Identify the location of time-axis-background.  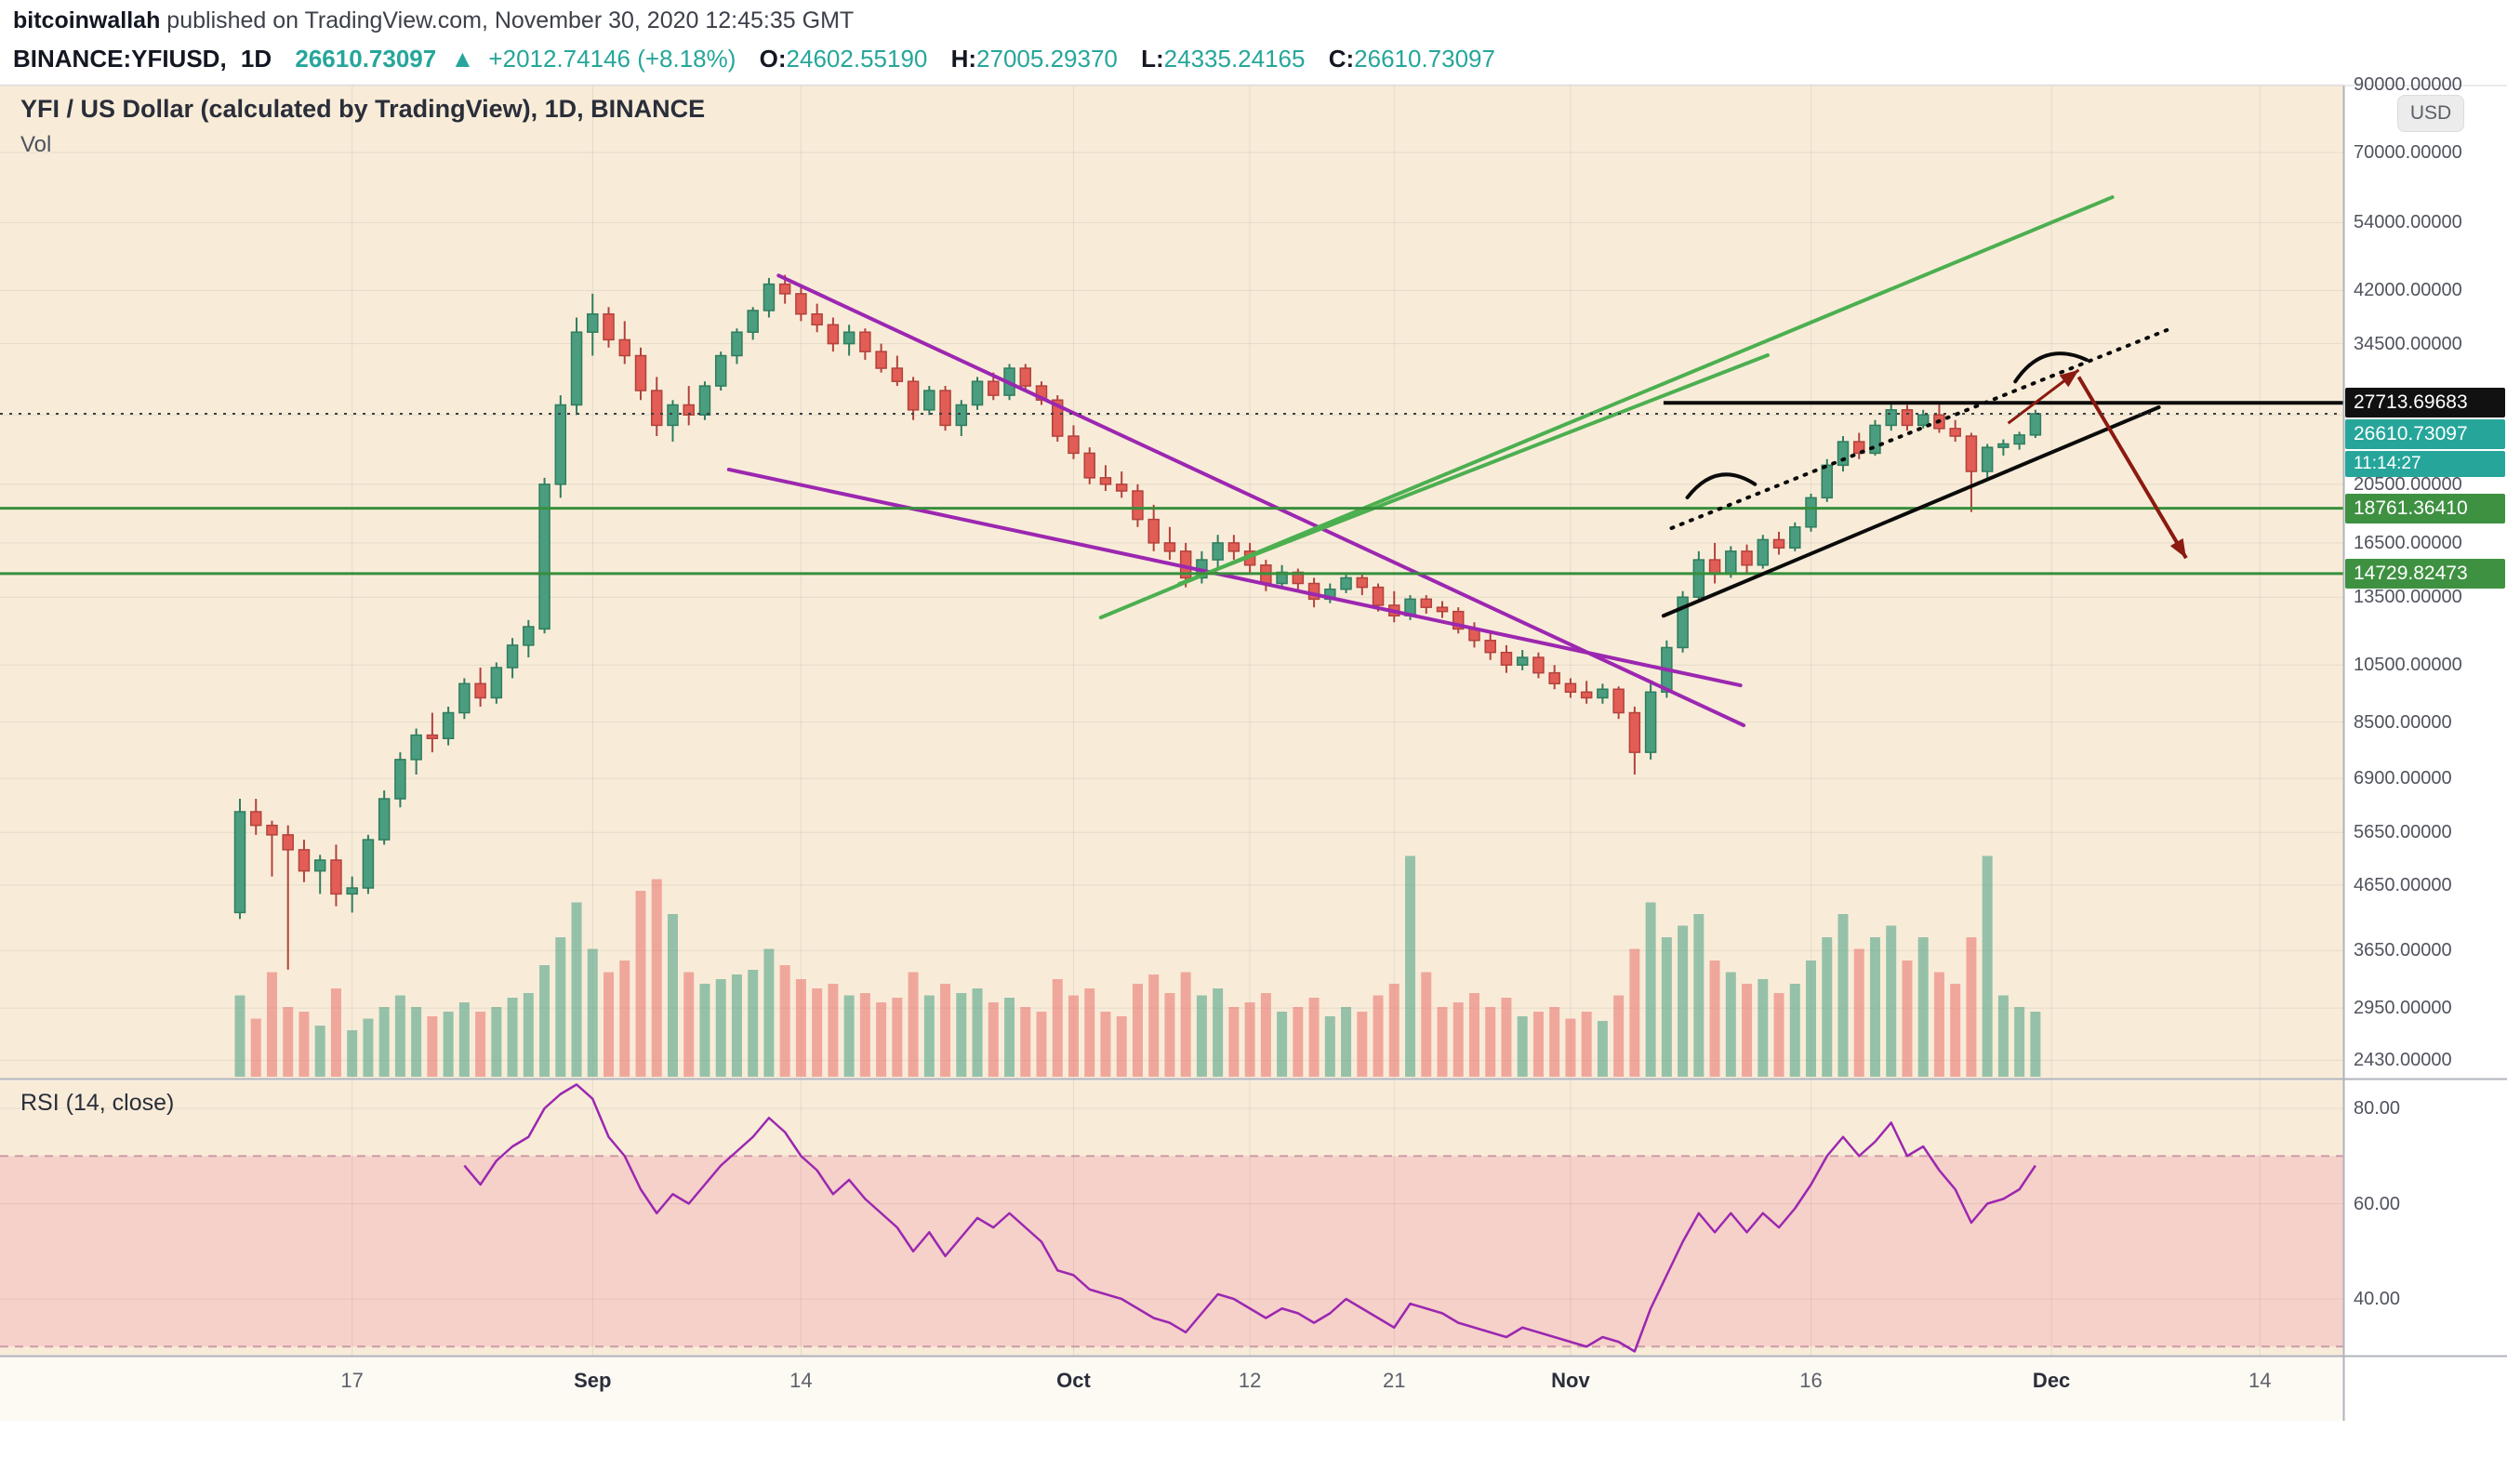
(1171, 1388).